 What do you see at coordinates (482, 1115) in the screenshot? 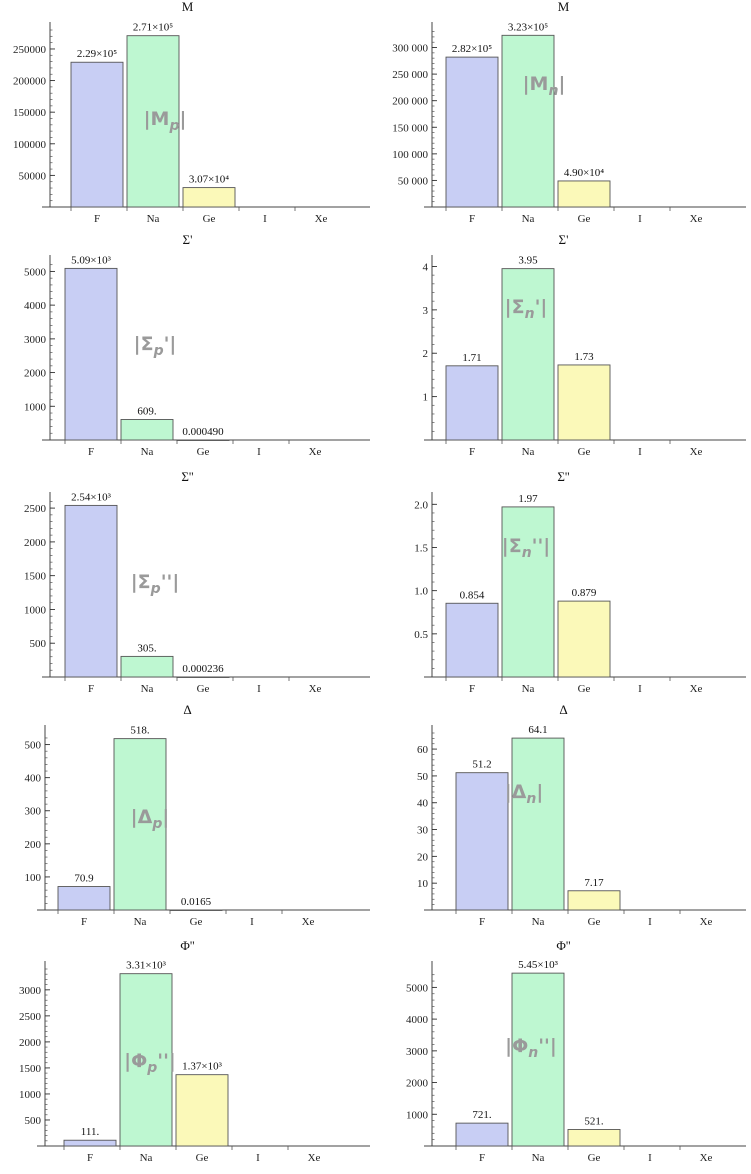
I see `data-label: 721.` at bounding box center [482, 1115].